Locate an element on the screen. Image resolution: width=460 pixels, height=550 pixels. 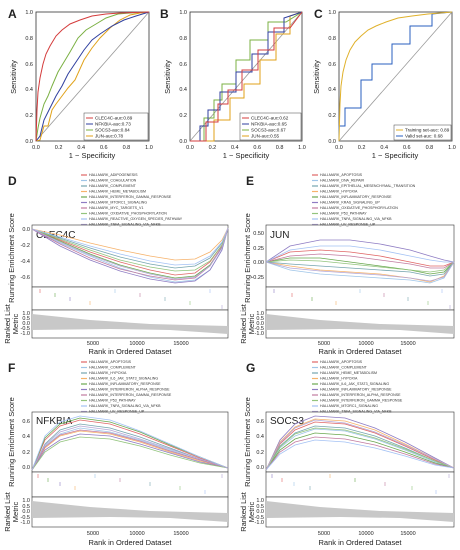
gsea-g-ytick-0: 0.6 is located at coordinates (260, 422).